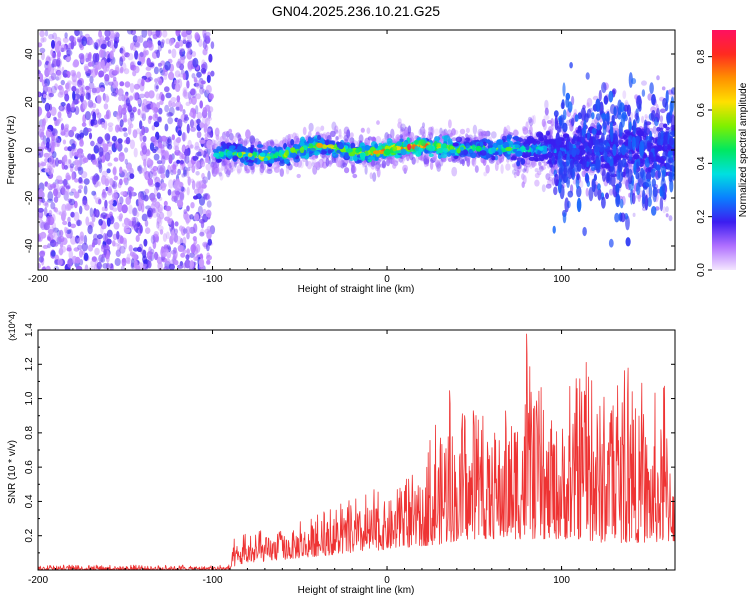  Describe the element at coordinates (29, 535) in the screenshot. I see `y-tick-label: 0.2` at that location.